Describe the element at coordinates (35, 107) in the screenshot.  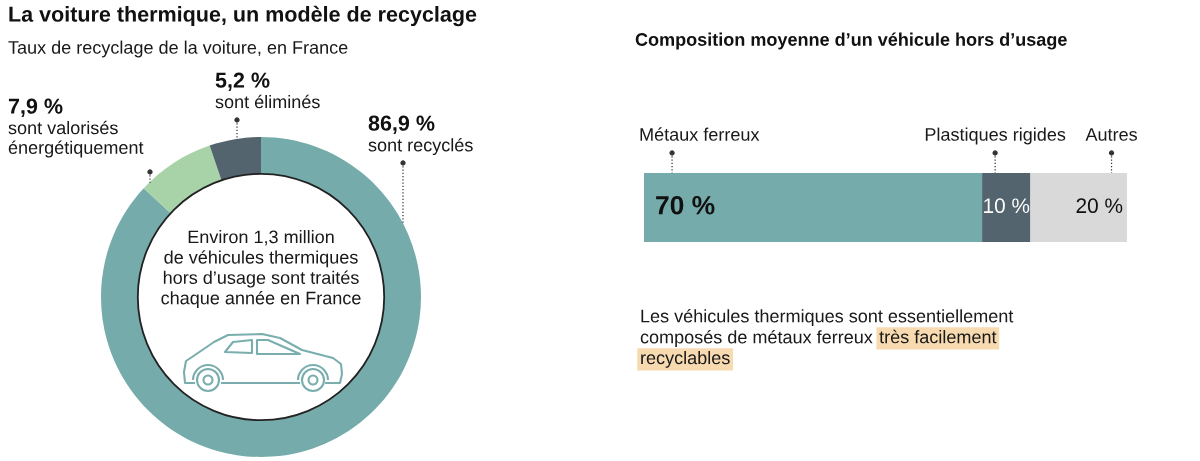
I see `data-label: 7,9 %` at that location.